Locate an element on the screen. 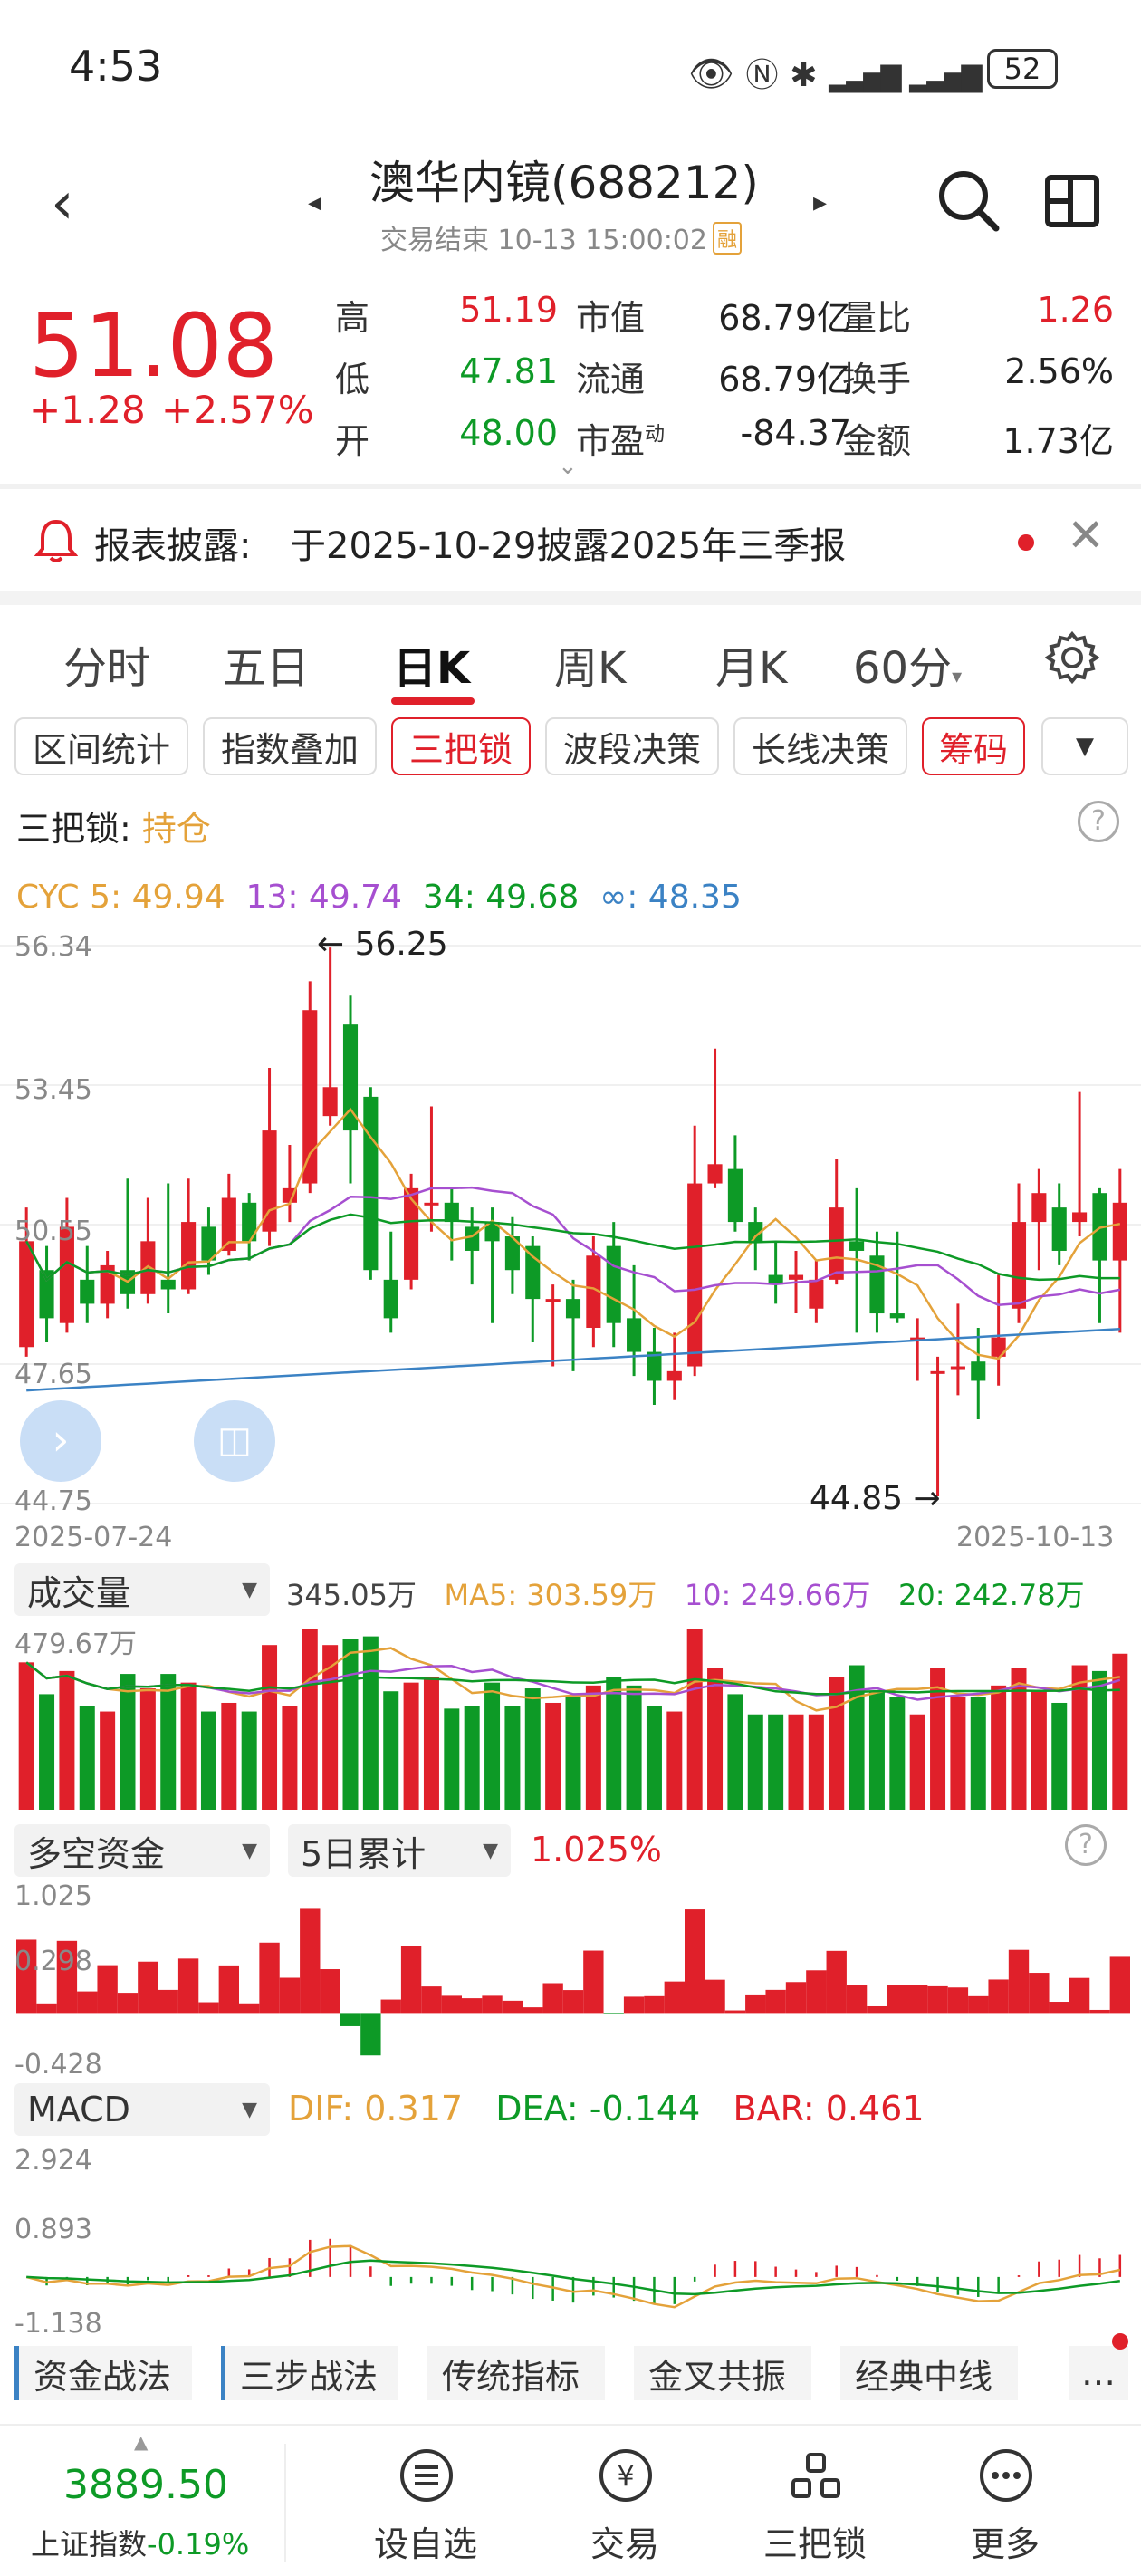  macd-chart: 2.924 0.893 -1.138 is located at coordinates (570, 2239).